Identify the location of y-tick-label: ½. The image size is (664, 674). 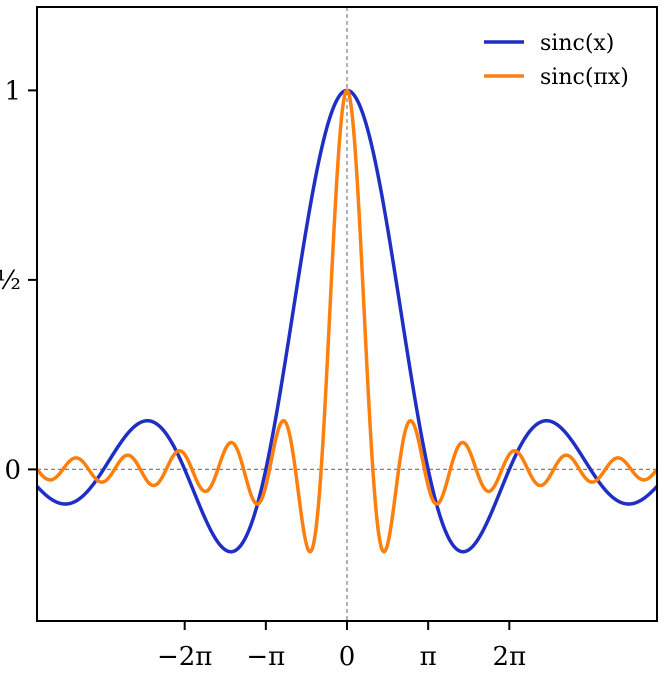
(10, 281).